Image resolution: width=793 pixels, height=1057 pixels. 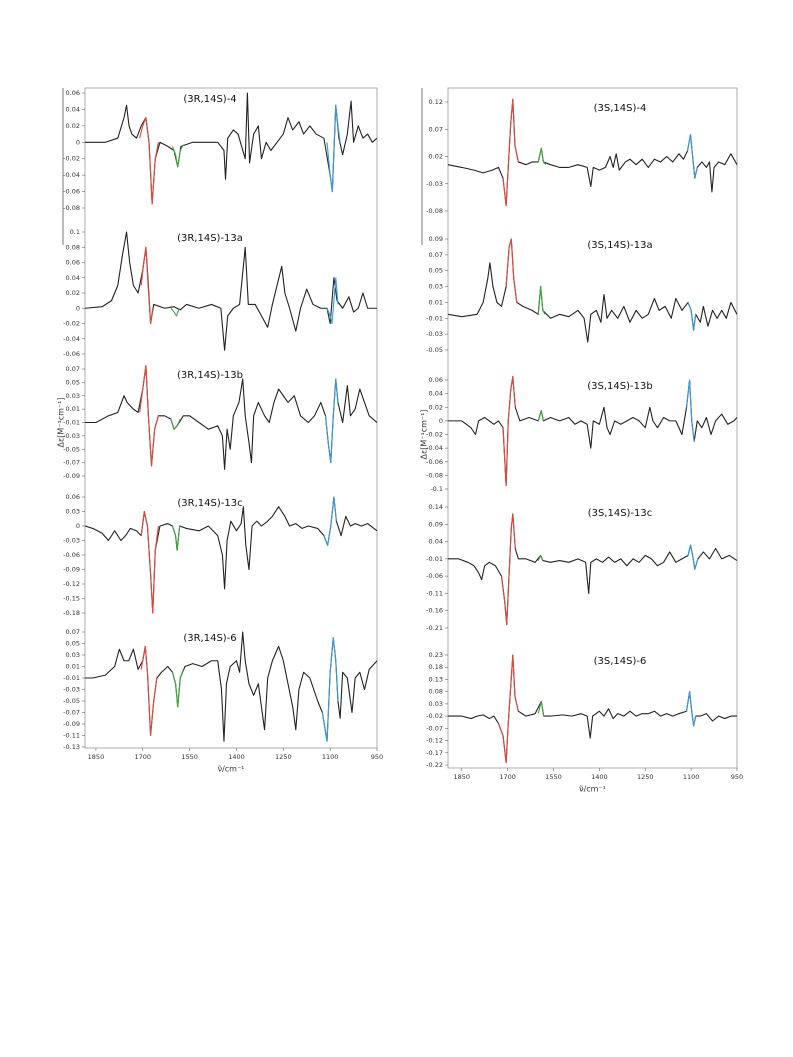 I want to click on y-tick-label: 0.08, so click(x=73, y=247).